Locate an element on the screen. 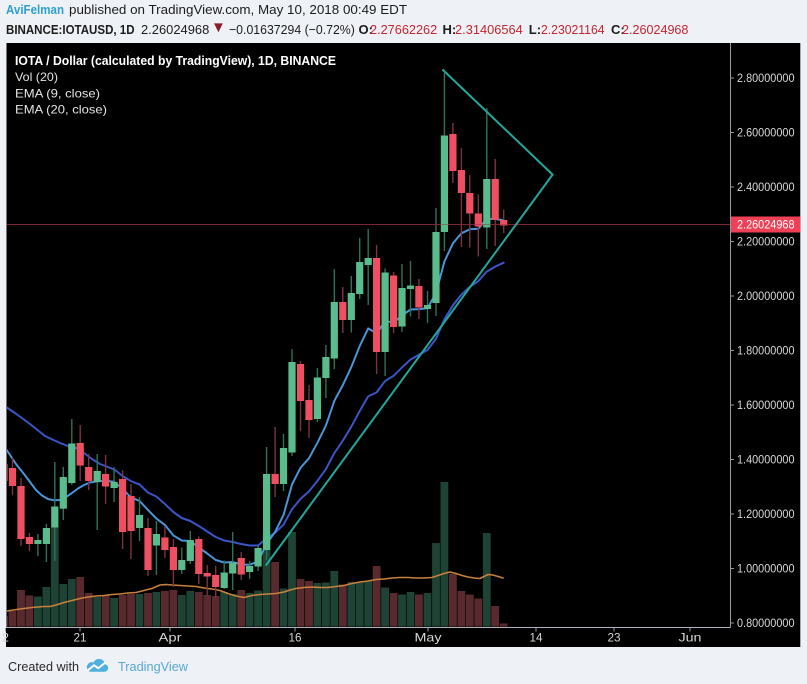  svg-text: 2.80000000 is located at coordinates (766, 78).